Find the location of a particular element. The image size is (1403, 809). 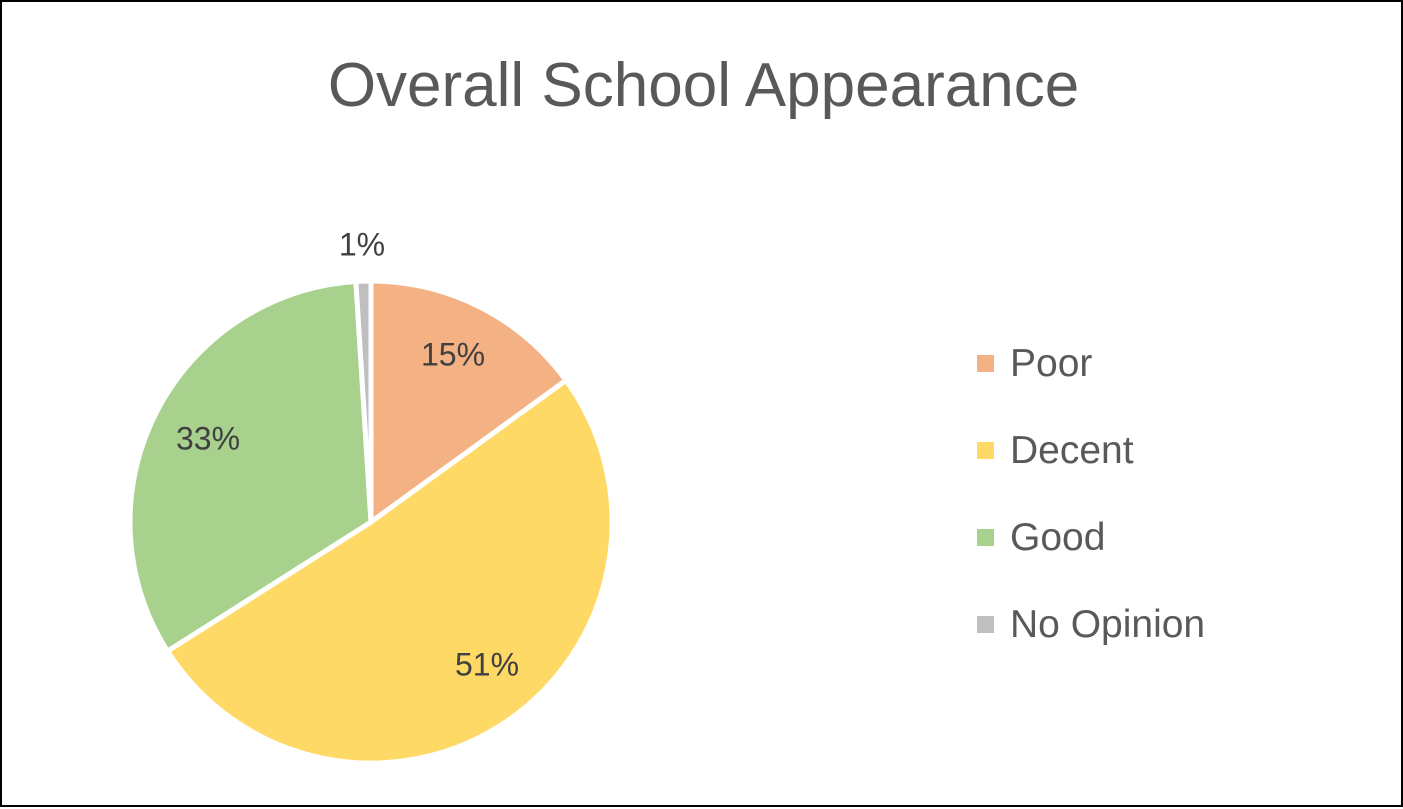

data-label-no-opinion: 1% is located at coordinates (362, 244).